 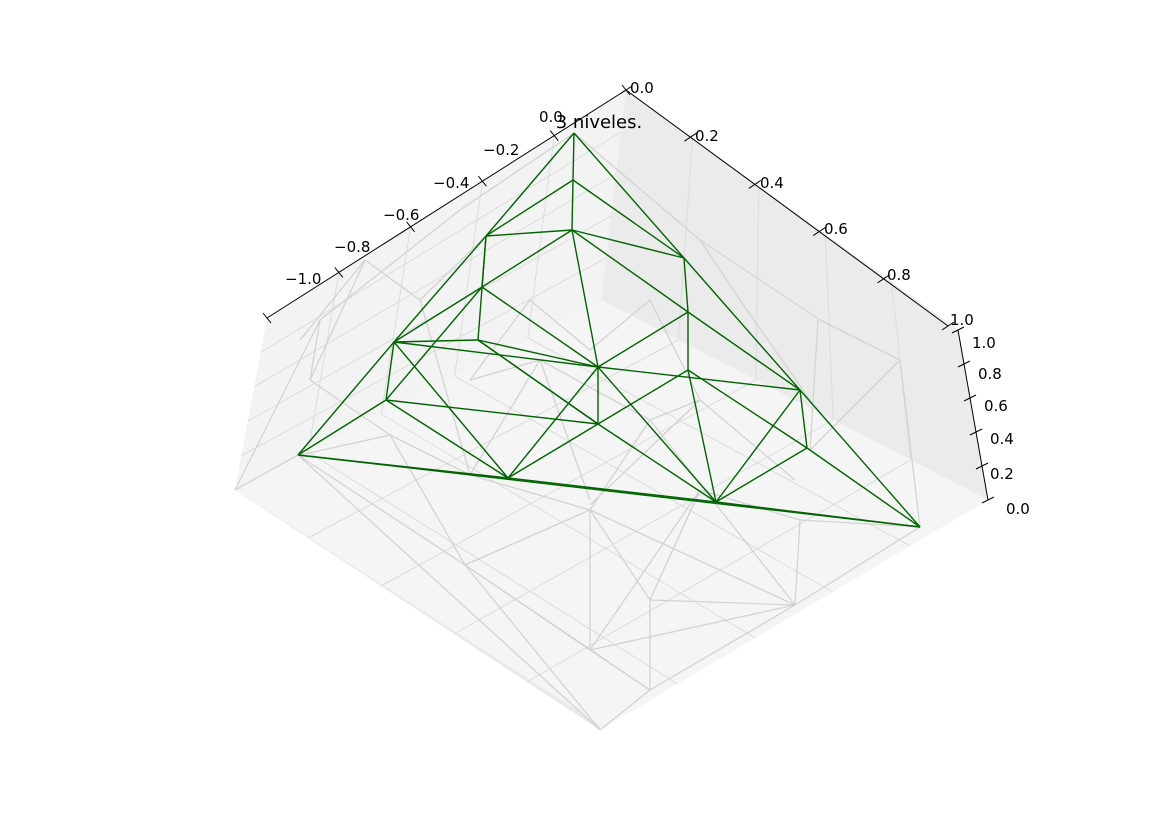 I want to click on y-tick-label: 0.0, so click(x=642, y=88).